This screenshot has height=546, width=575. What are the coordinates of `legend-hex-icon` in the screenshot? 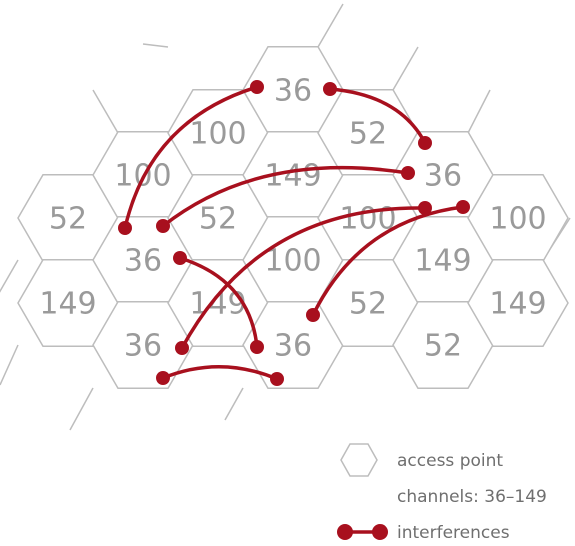 It's located at (359, 460).